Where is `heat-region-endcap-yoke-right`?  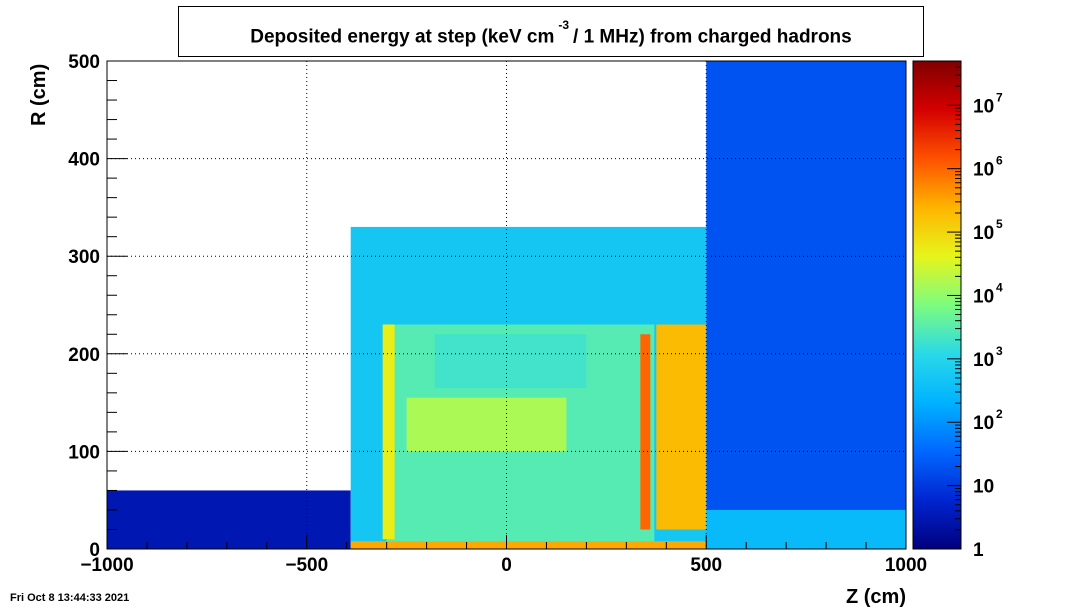 heat-region-endcap-yoke-right is located at coordinates (681, 427).